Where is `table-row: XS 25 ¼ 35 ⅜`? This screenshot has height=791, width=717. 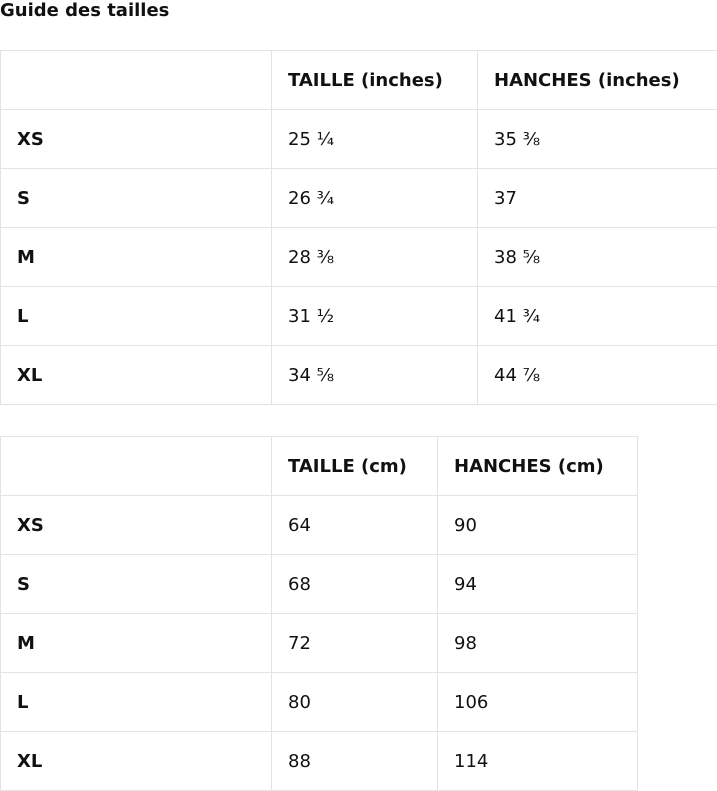 table-row: XS 25 ¼ 35 ⅜ is located at coordinates (358, 139).